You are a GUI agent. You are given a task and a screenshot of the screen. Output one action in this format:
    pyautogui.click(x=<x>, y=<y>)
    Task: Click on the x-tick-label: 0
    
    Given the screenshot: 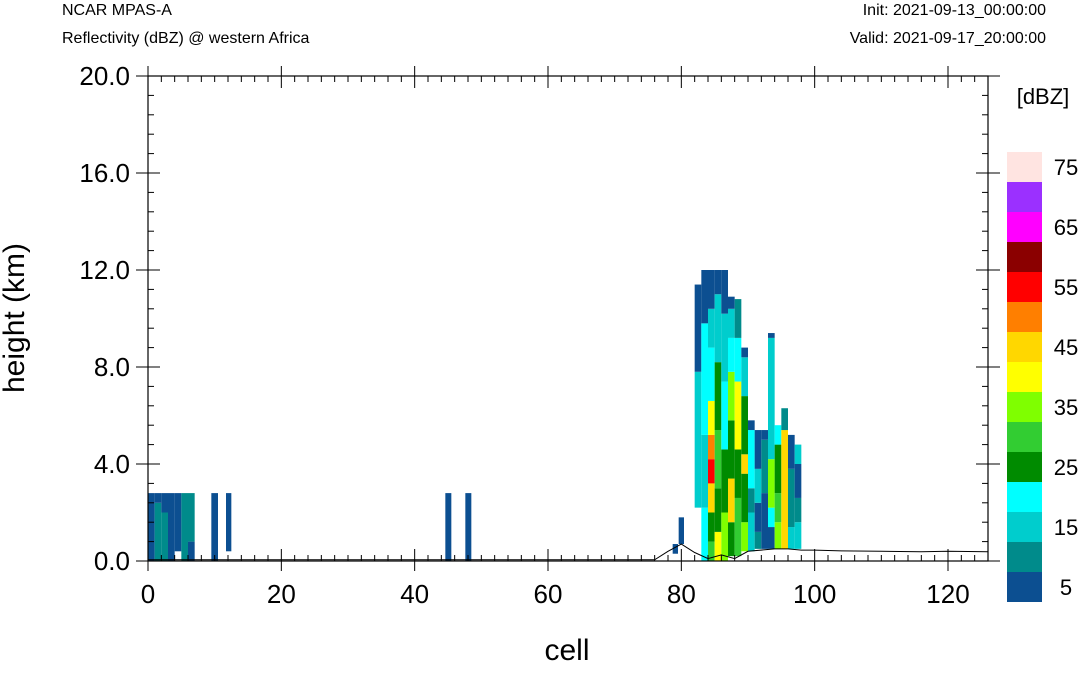 What is the action you would take?
    pyautogui.click(x=148, y=594)
    